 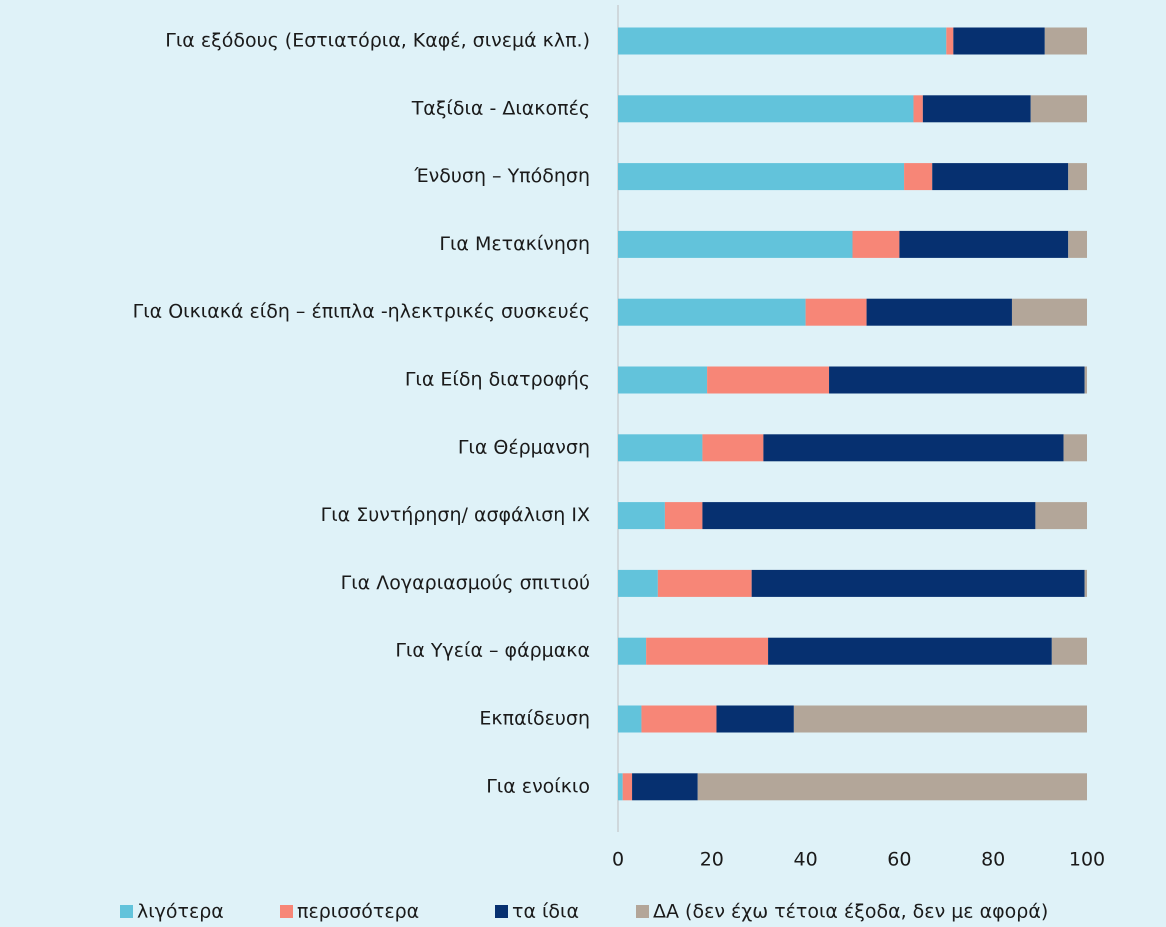 I want to click on x-tick-label: 40, so click(x=806, y=860).